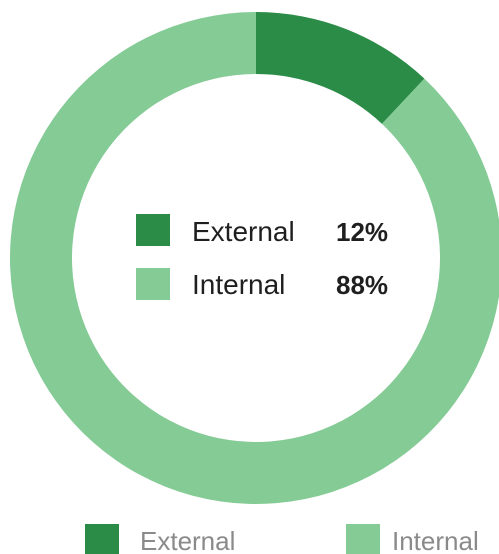 The image size is (499, 554). What do you see at coordinates (363, 539) in the screenshot?
I see `legend-swatch-internal` at bounding box center [363, 539].